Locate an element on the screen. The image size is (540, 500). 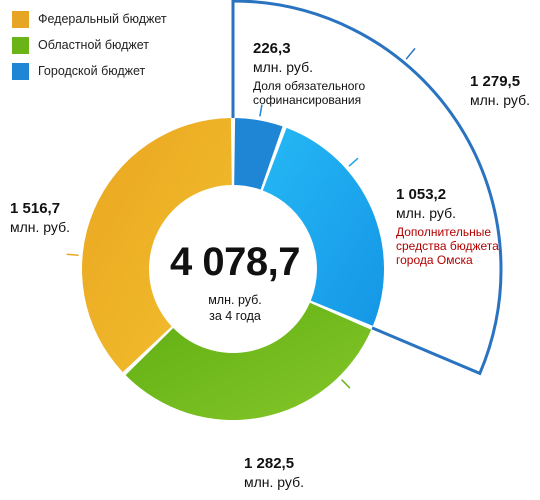
slice-federal is located at coordinates (156, 245).